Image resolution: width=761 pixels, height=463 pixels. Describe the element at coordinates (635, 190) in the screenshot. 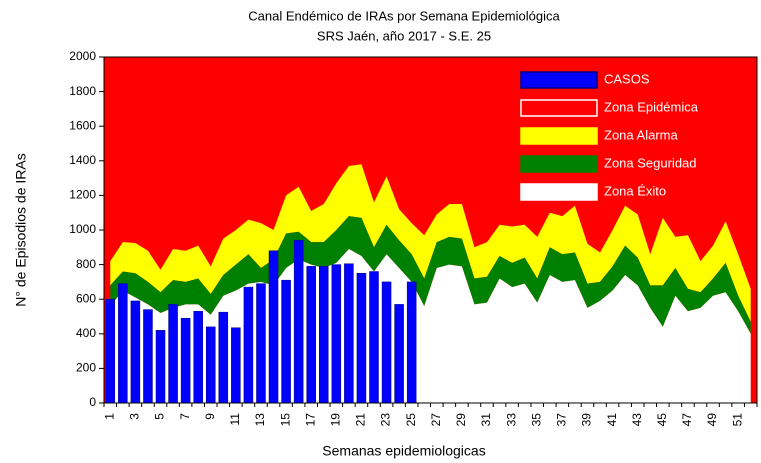

I see `legend-label: Zona Éxito` at that location.